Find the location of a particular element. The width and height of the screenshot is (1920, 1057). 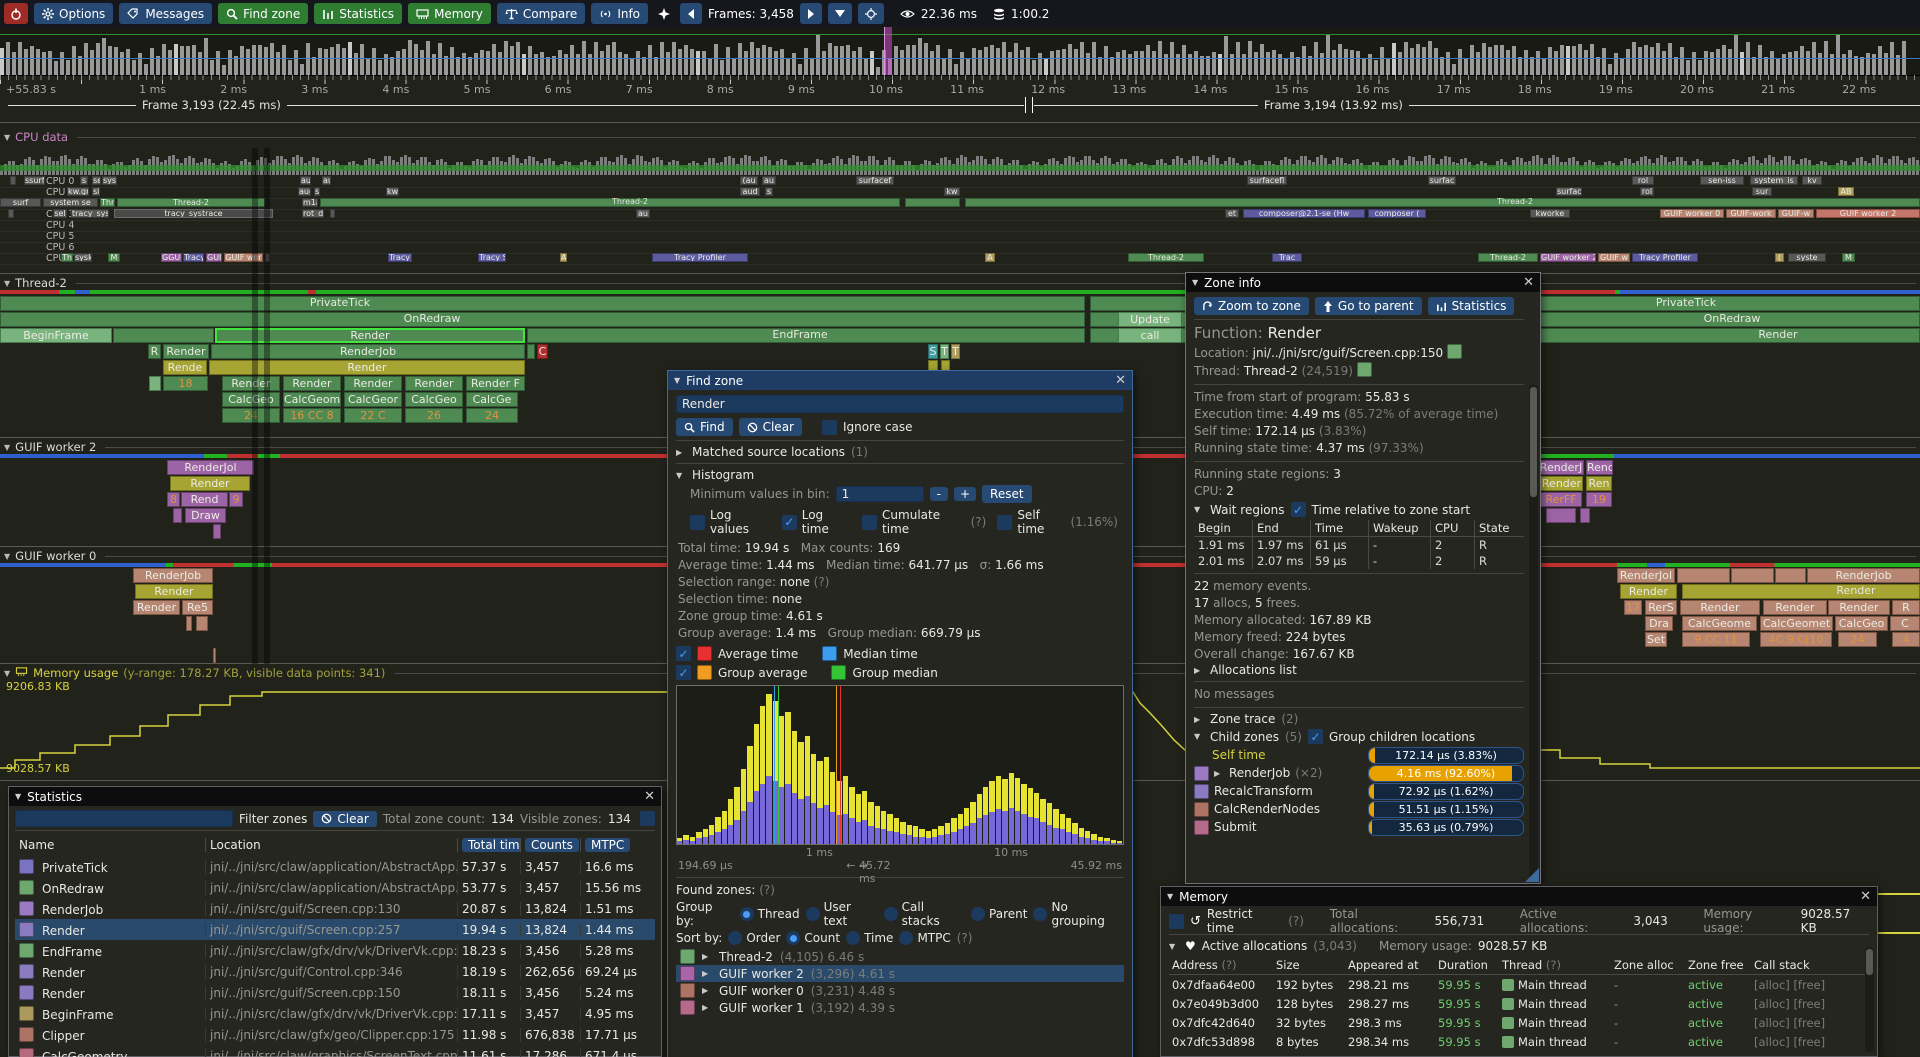

zone-m: M is located at coordinates (1848, 257).